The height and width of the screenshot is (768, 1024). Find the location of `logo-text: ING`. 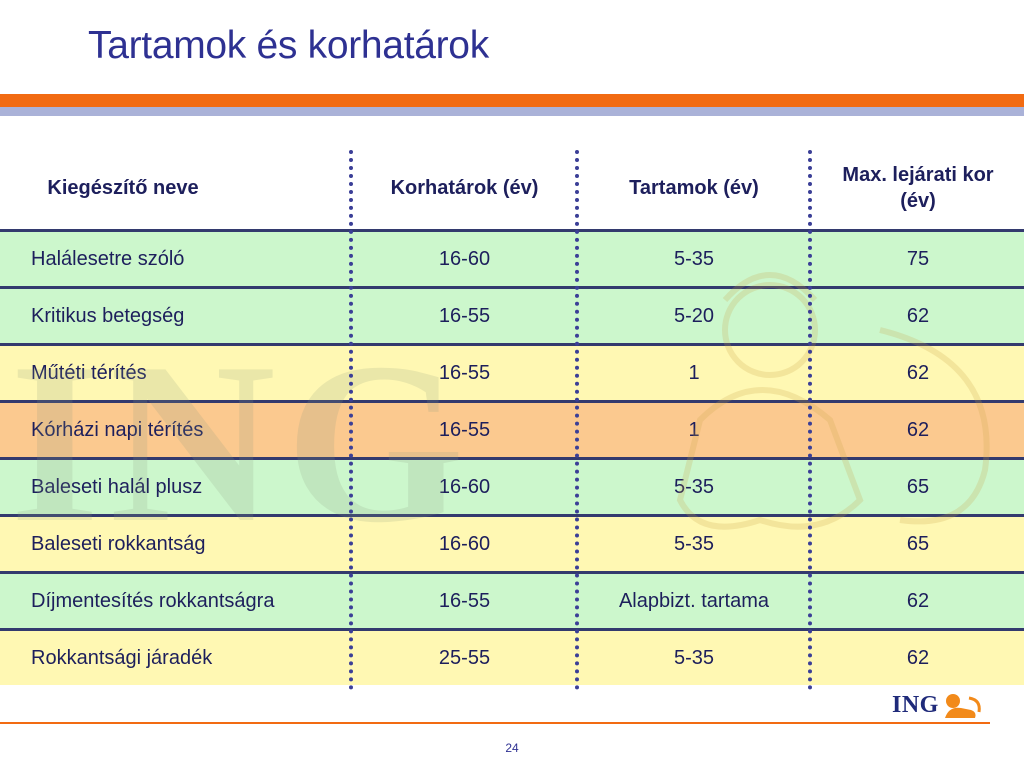

logo-text: ING is located at coordinates (915, 704).